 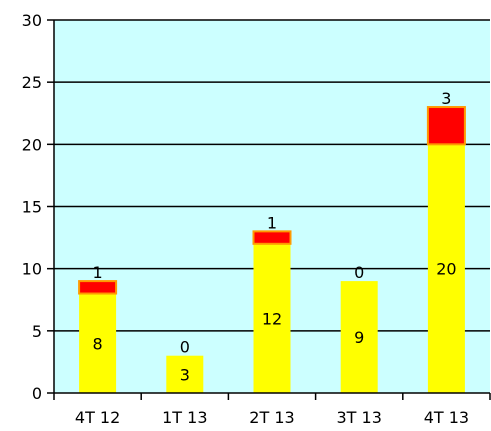 I want to click on x-axis-ticks: 4T 12 1T 13 2T 13 3T 13 4T 13, so click(x=272, y=410).